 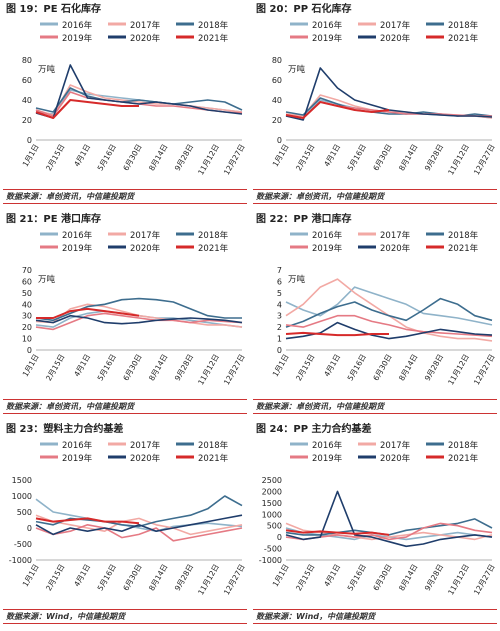 What do you see at coordinates (22, 480) in the screenshot?
I see `y-tick-label: 1500` at bounding box center [22, 480].